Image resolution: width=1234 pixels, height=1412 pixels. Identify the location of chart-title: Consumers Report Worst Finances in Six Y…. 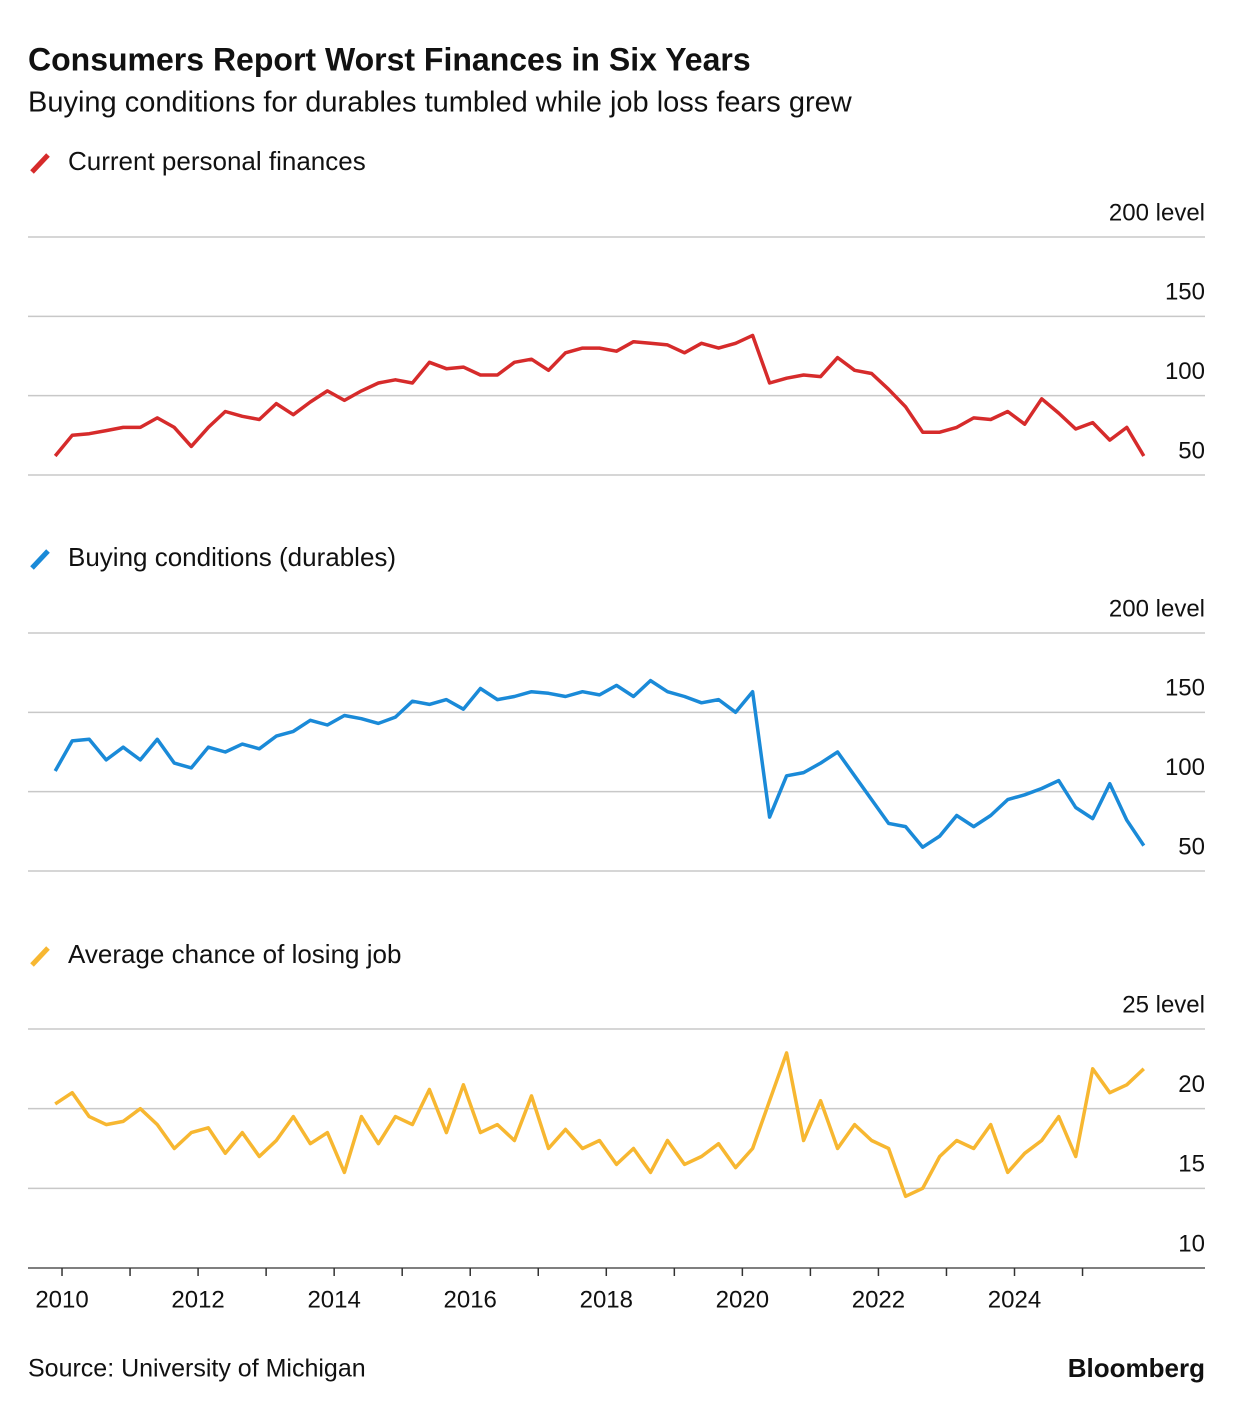
(389, 59).